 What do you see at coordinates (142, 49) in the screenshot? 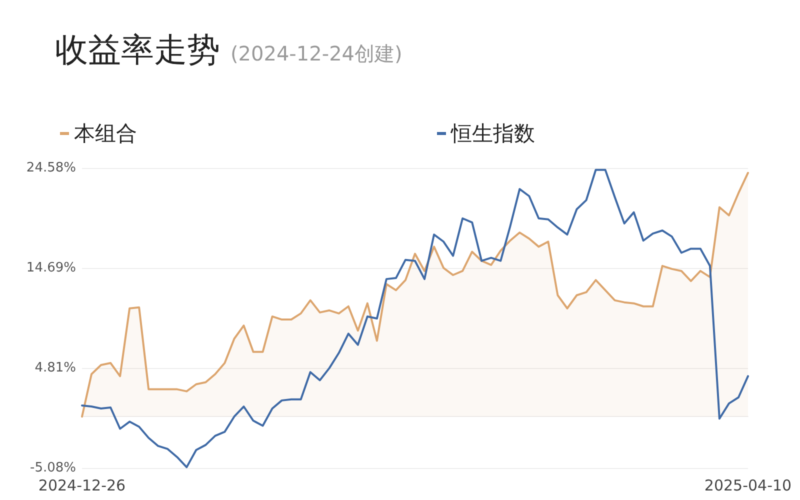
I see `chart-title: 收益率走势` at bounding box center [142, 49].